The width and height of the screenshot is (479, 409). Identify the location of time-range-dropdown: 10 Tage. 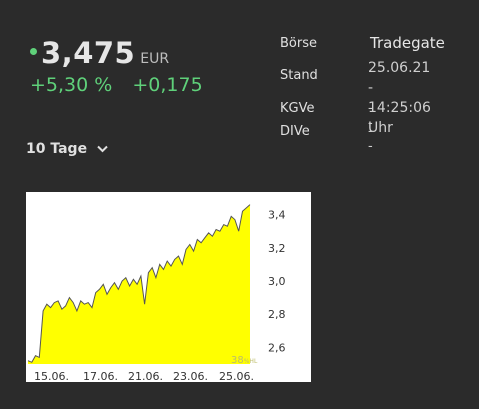
(67, 149).